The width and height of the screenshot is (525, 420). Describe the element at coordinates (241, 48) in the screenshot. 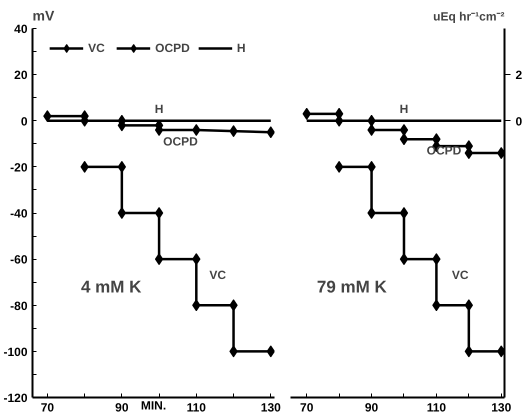

I see `legend-label: H` at that location.